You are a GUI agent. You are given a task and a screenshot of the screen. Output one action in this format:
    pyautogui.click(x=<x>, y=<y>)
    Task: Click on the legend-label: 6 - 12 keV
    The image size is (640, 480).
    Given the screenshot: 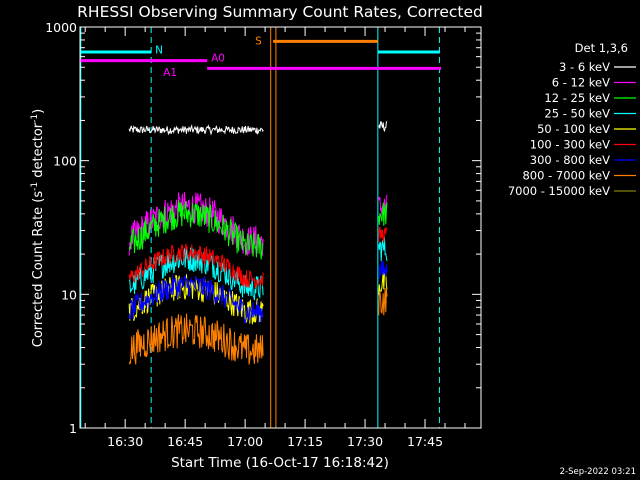 What is the action you would take?
    pyautogui.click(x=581, y=83)
    